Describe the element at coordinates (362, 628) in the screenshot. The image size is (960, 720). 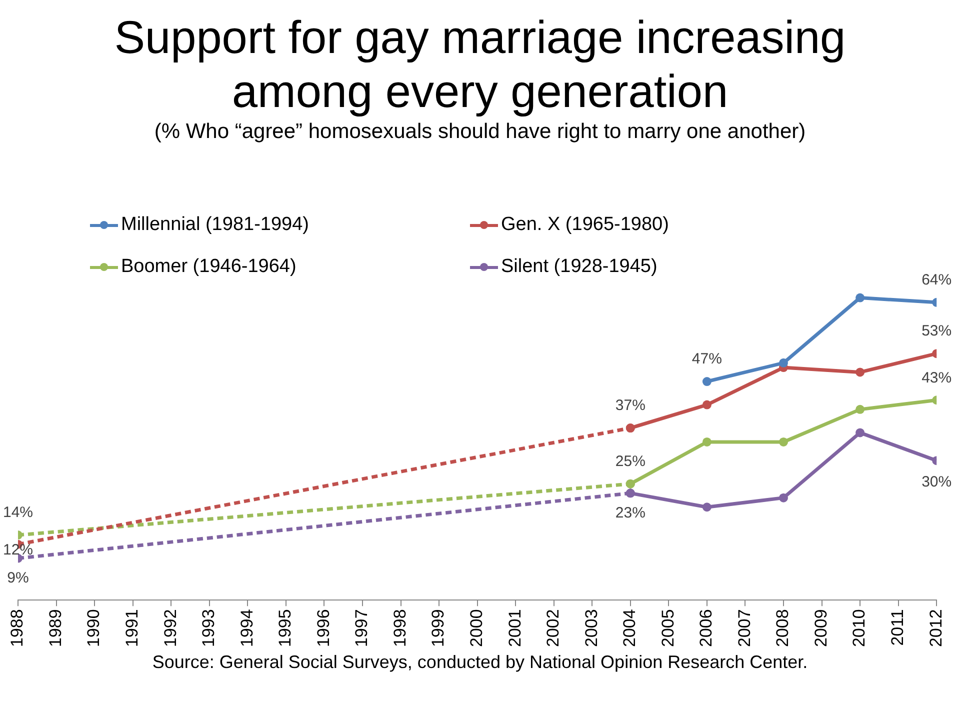
I see `x-tick-label: 1997` at that location.